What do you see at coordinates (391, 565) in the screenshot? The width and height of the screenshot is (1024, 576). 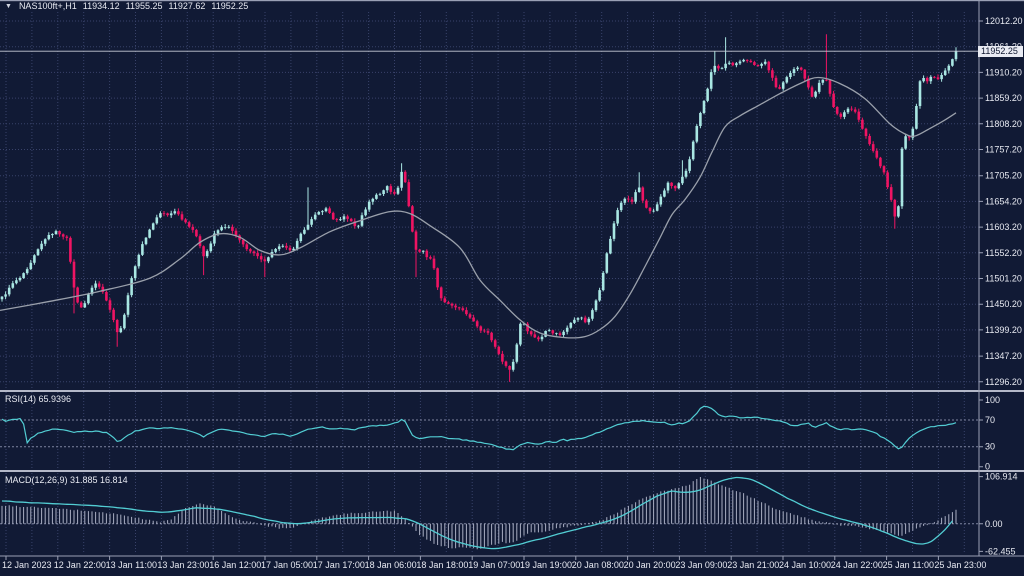 I see `time-axis-label: 18 Jan 06:00` at bounding box center [391, 565].